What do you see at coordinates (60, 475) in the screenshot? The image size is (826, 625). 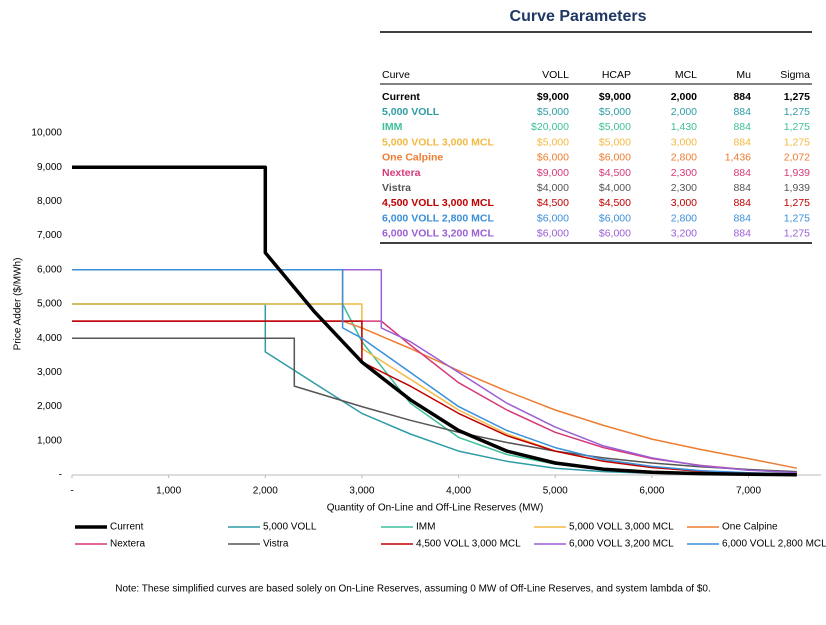 I see `y-tick-label: -` at bounding box center [60, 475].